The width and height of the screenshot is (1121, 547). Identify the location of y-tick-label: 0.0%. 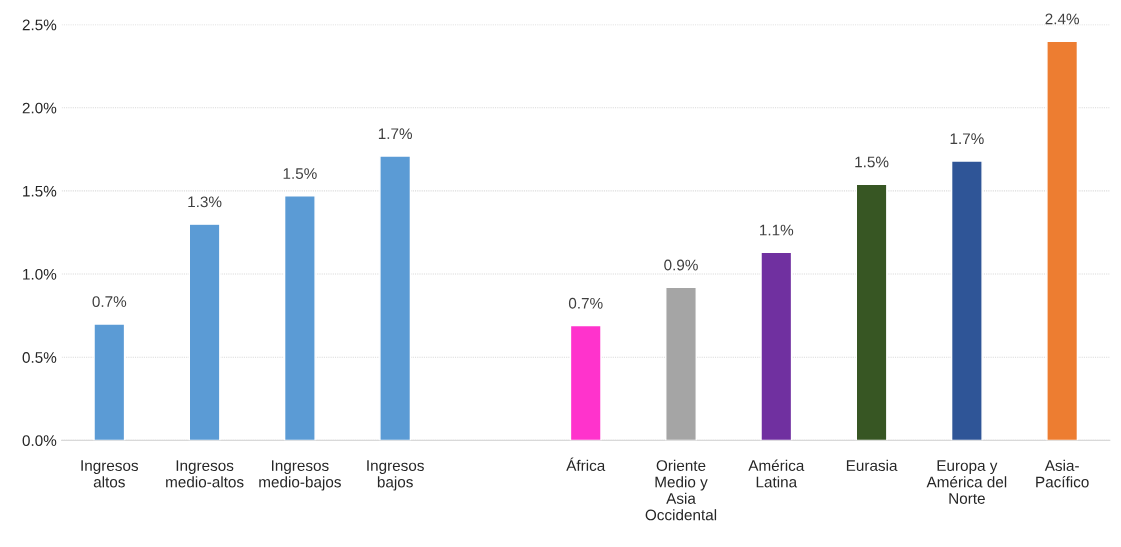
(39, 441).